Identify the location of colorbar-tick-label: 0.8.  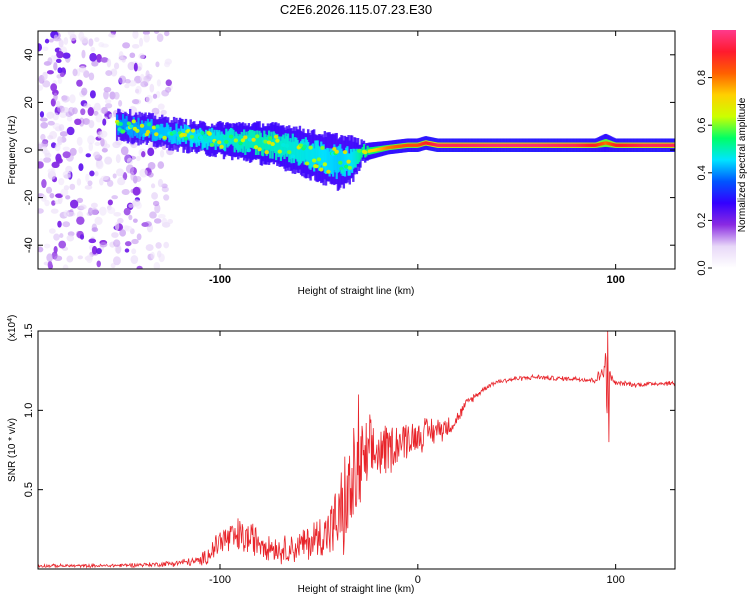
(702, 77).